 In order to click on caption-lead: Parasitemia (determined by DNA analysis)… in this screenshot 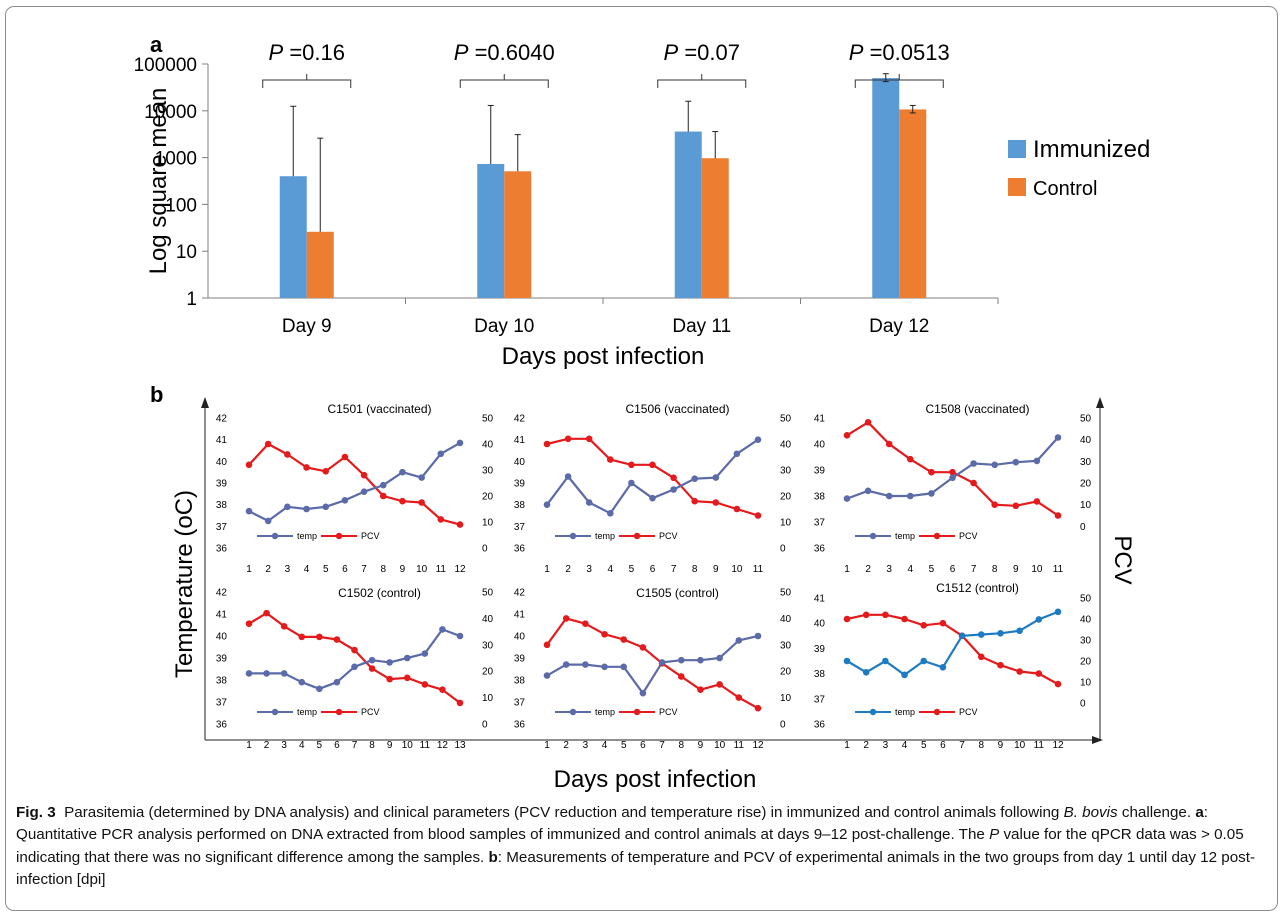, I will do `click(562, 812)`.